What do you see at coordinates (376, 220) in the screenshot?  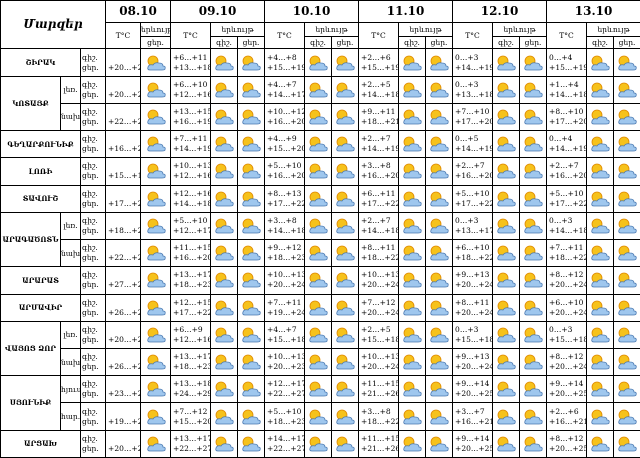 I see `night-temp: +2…+7` at bounding box center [376, 220].